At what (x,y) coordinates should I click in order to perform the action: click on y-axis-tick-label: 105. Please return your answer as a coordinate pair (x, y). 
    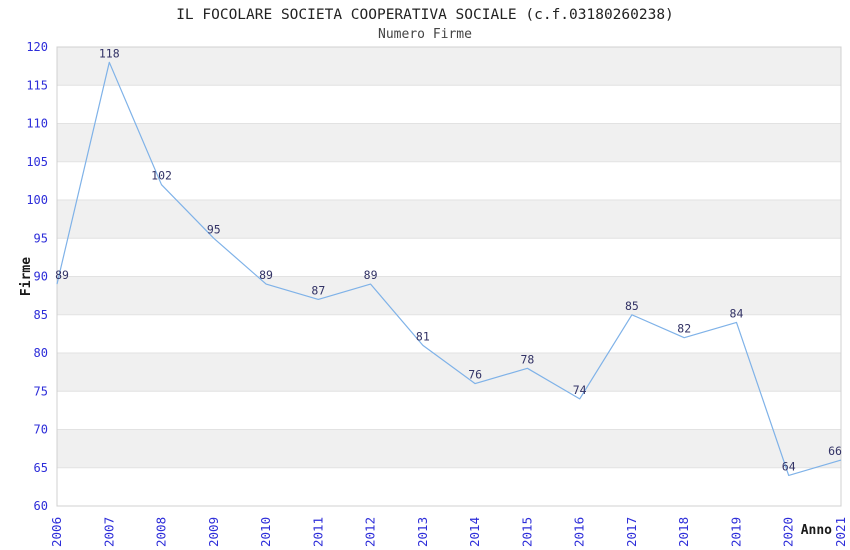
    Looking at the image, I should click on (37, 162).